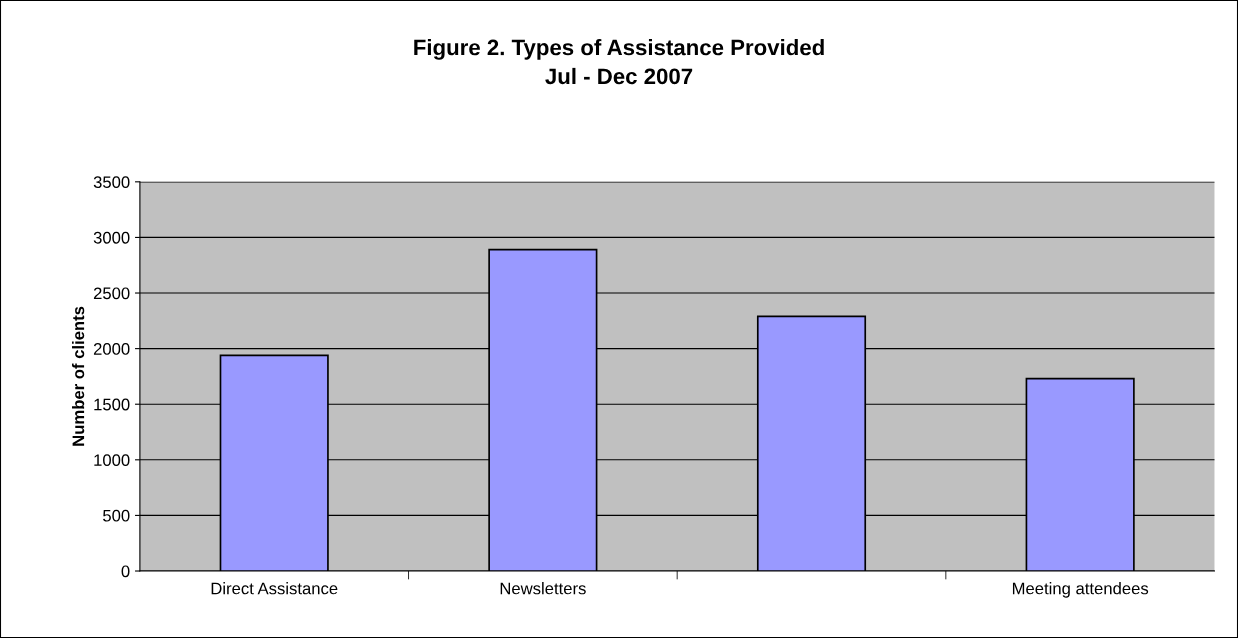  I want to click on y-tick-label: 2500, so click(111, 293).